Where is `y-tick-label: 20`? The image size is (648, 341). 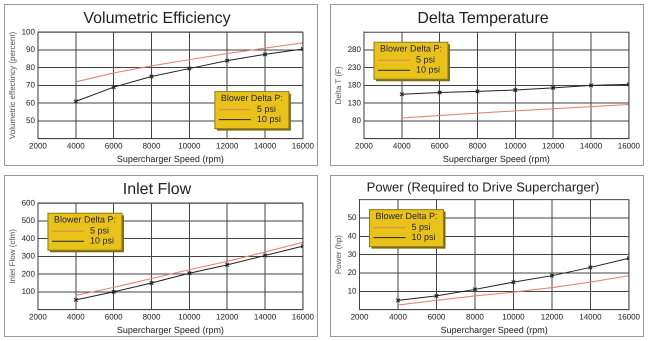
y-tick-label: 20 is located at coordinates (353, 273).